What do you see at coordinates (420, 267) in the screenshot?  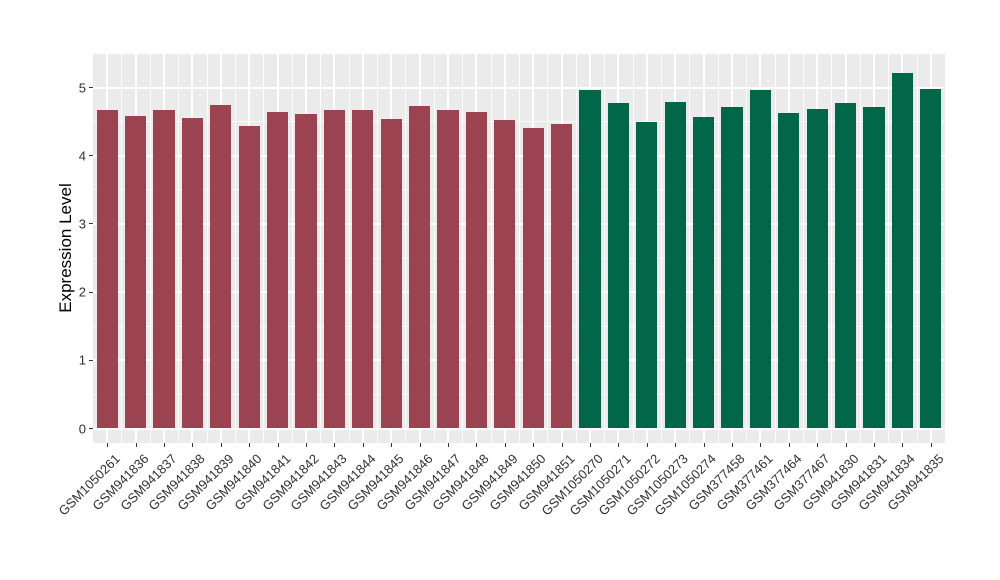 I see `bar-GSM941846` at bounding box center [420, 267].